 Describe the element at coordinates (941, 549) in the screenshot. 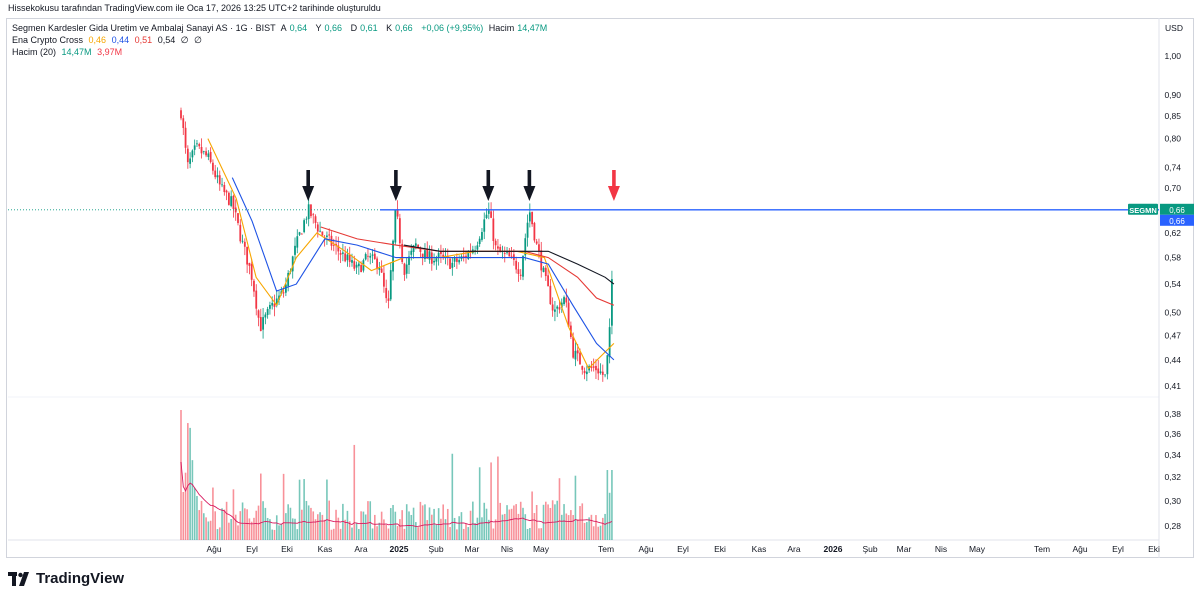

I see `x-tick-label: Nis` at that location.